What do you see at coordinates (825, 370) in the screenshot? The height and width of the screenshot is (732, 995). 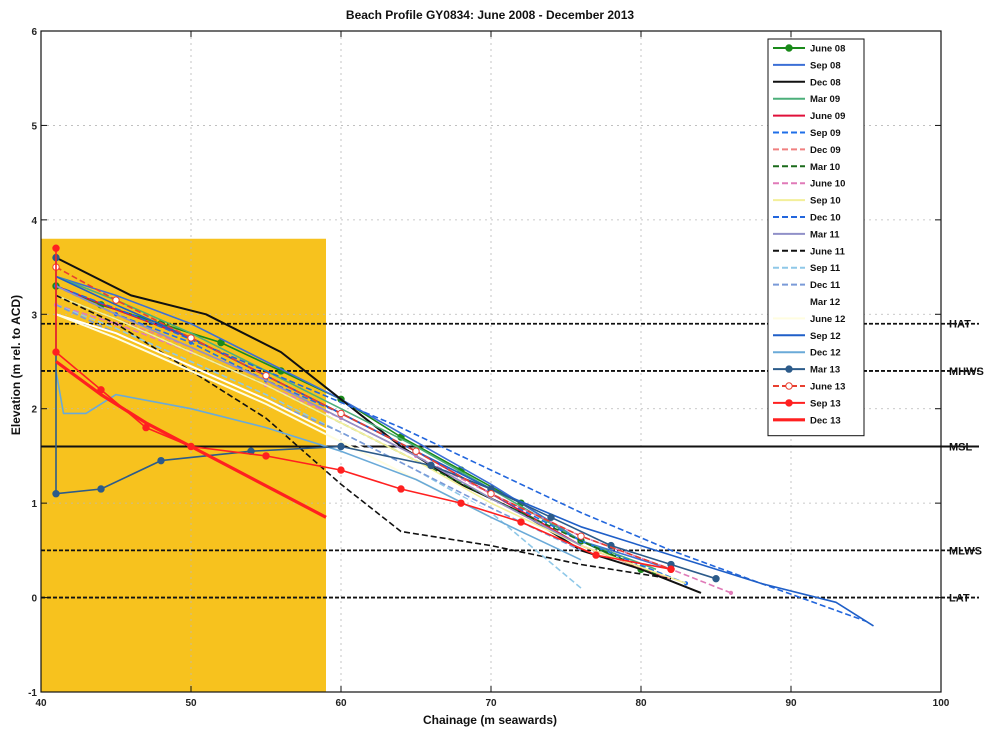 I see `legend-label-mar-13: Mar 13` at bounding box center [825, 370].